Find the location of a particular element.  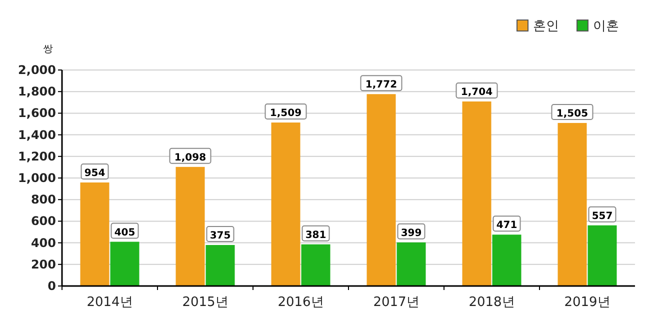

x-tick-label: 2016년 is located at coordinates (301, 302).